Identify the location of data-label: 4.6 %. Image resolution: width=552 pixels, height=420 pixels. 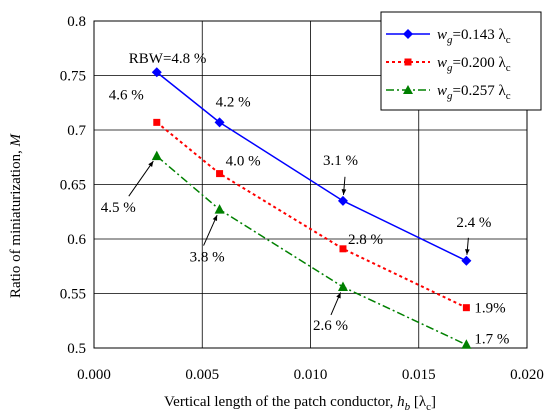
(126, 95).